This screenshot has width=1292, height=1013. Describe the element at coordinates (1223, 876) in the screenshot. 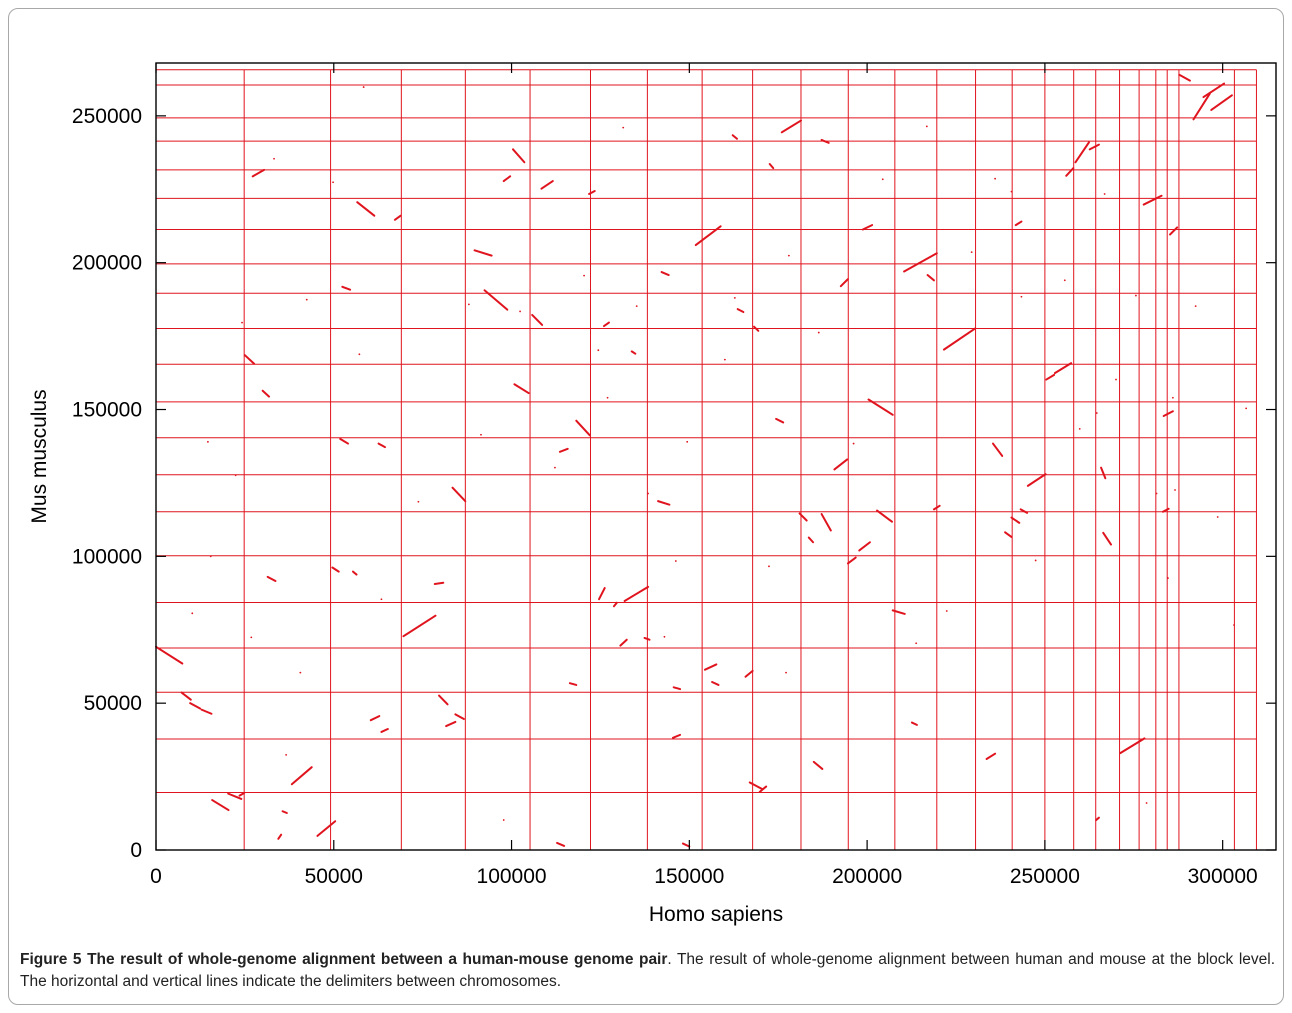

I see `x-tick-label-6: 300000` at that location.